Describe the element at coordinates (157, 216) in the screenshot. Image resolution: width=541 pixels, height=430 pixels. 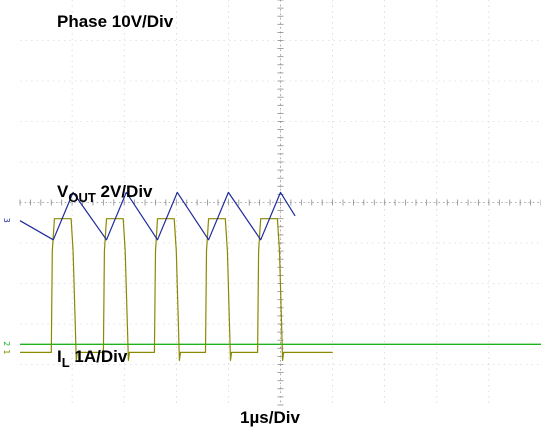
I see `il-trace` at that location.